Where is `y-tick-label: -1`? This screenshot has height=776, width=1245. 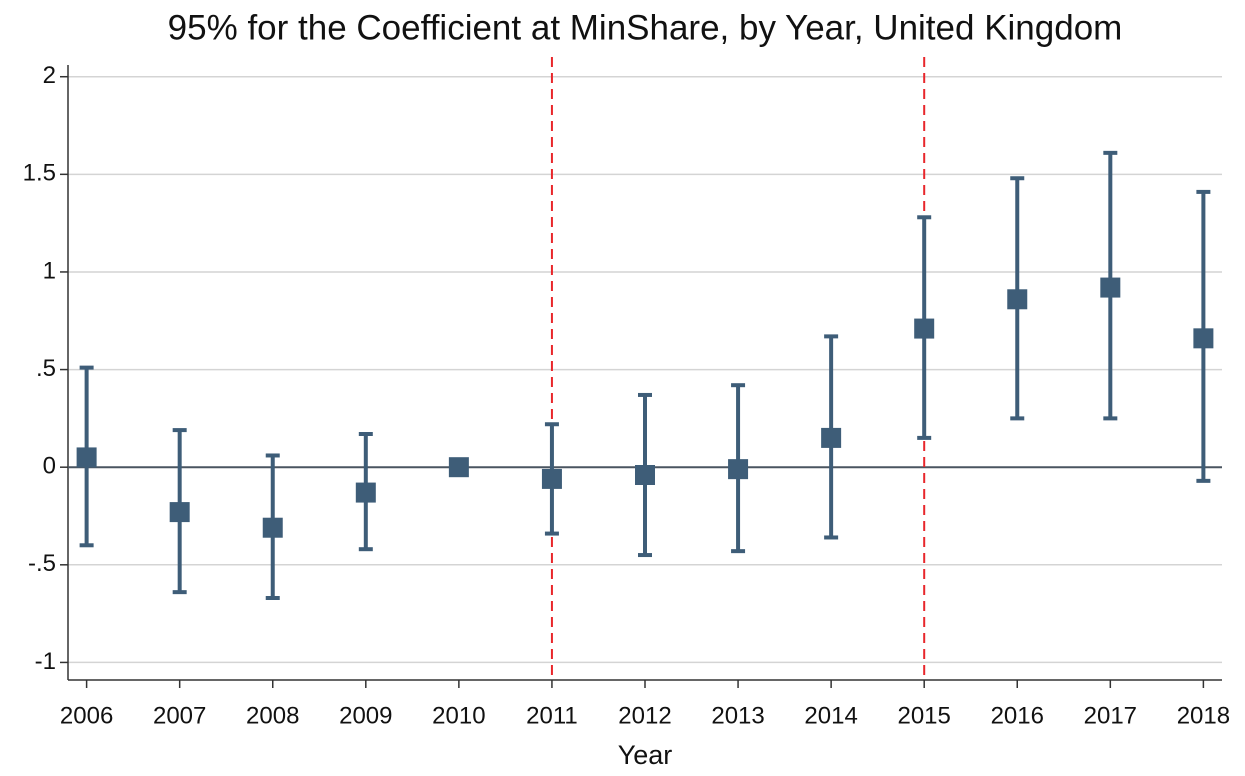
y-tick-label: -1 is located at coordinates (45, 661).